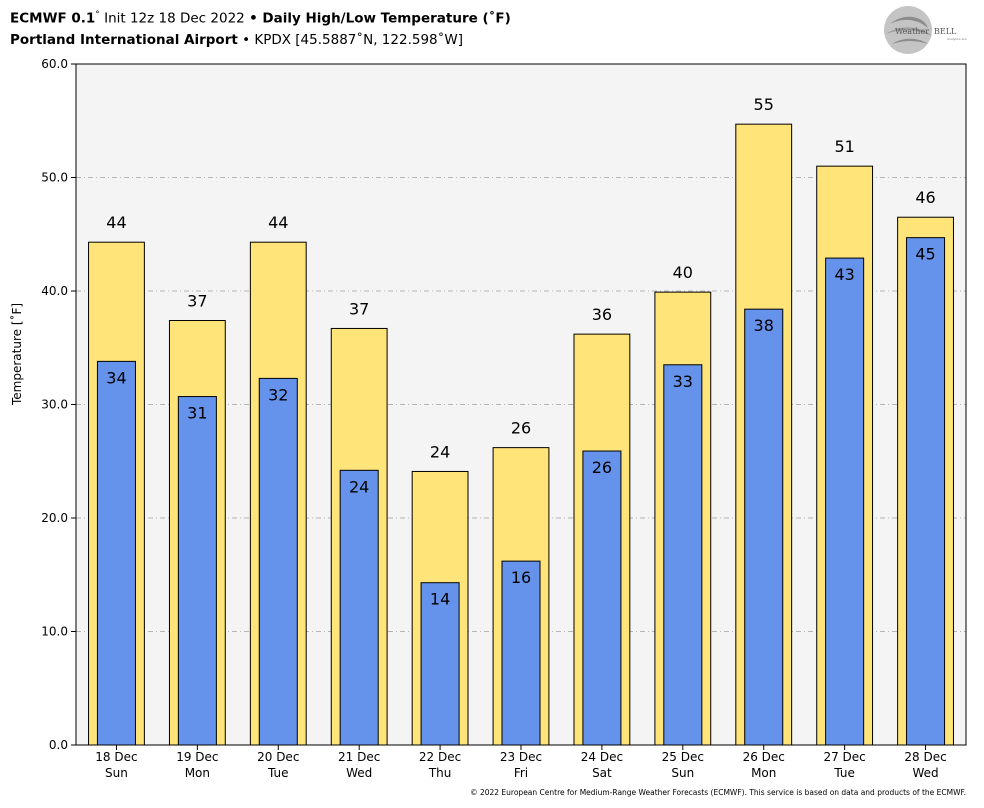 This screenshot has height=808, width=984. I want to click on weatherbell-logo: Weather BELL Analytics LLC, so click(925, 30).